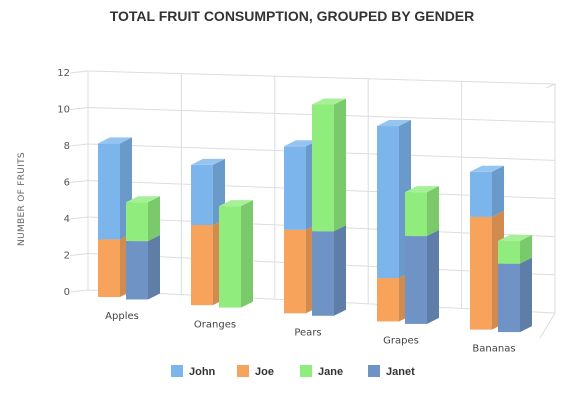 Image resolution: width=584 pixels, height=400 pixels. I want to click on x-axis-categories: Apples Oranges Pears Grapes Bananas, so click(310, 333).